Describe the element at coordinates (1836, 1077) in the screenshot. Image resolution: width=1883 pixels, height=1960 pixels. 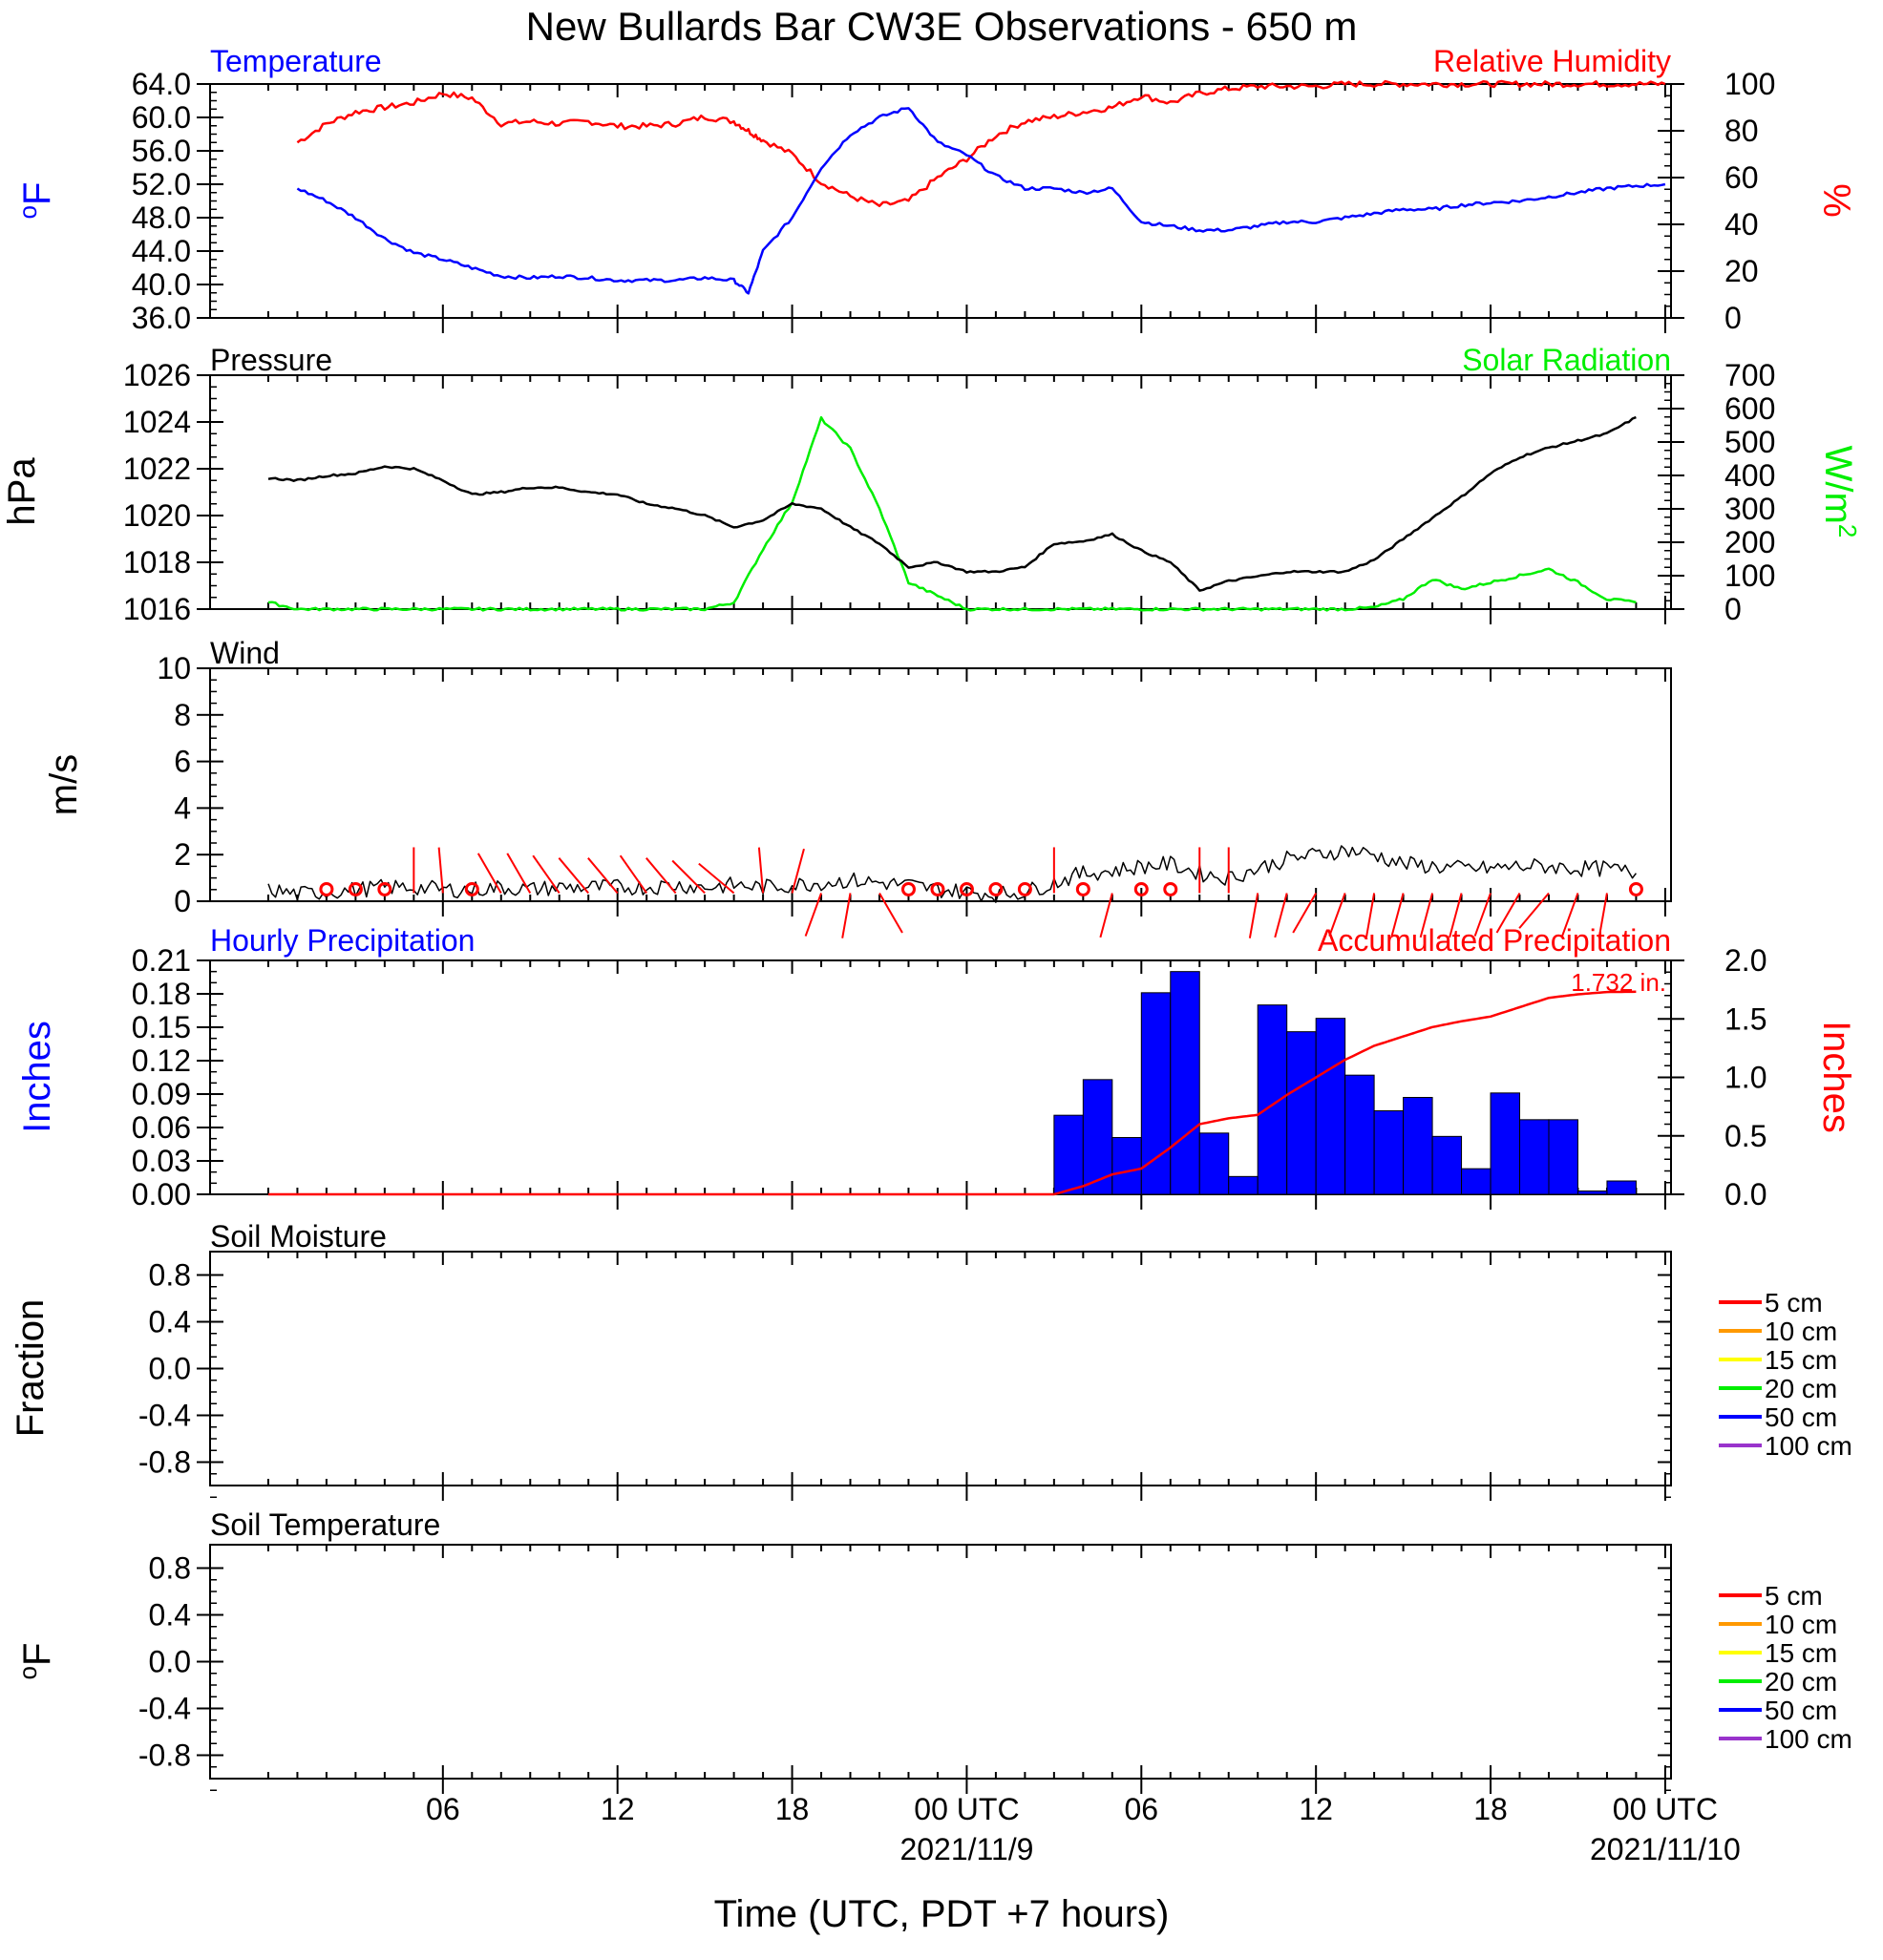
I see `axis-label-accum-precip: Inches` at that location.